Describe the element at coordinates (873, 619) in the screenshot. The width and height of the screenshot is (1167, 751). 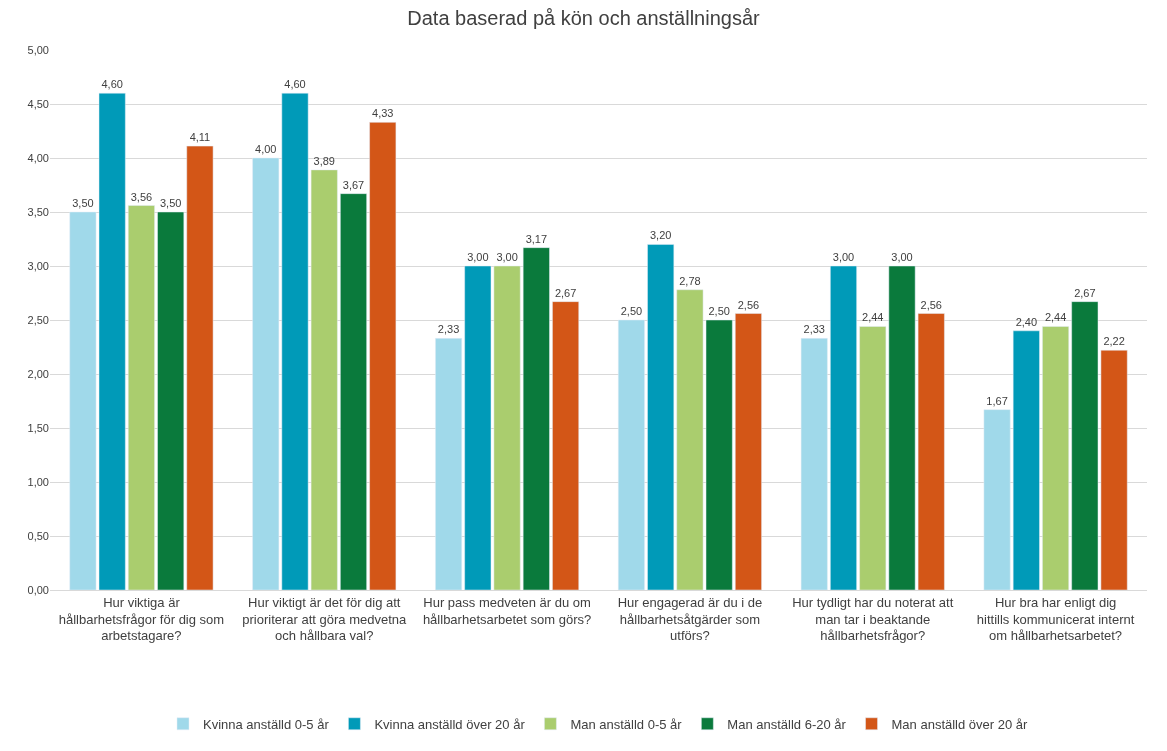
I see `x-tick-label: Hur tydligt har du noterat att man tar i beaktande hållbarhetsfrågor?` at that location.